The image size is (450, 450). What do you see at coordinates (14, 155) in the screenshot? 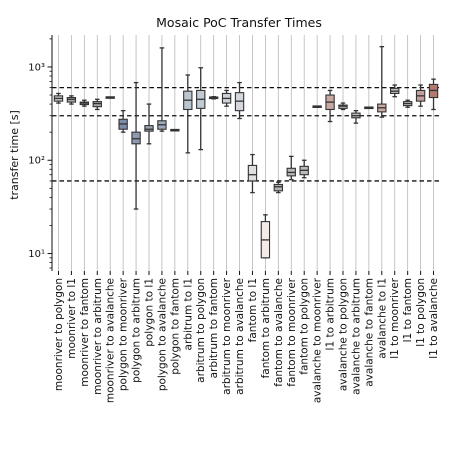
I see `y-axis-label: transfer time [s]` at bounding box center [14, 155].